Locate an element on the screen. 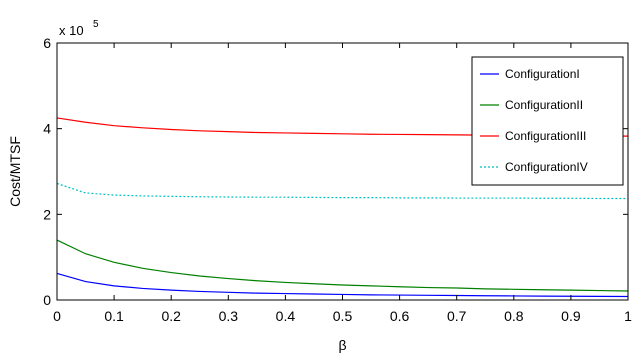 This screenshot has width=644, height=358. x-tick-label: 0.5 is located at coordinates (343, 316).